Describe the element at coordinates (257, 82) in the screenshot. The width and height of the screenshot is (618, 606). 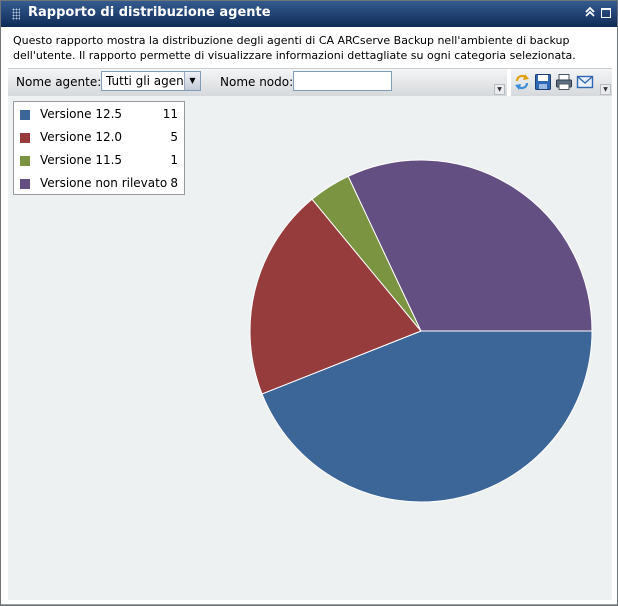
I see `node-name-label: Nome nodo:` at that location.